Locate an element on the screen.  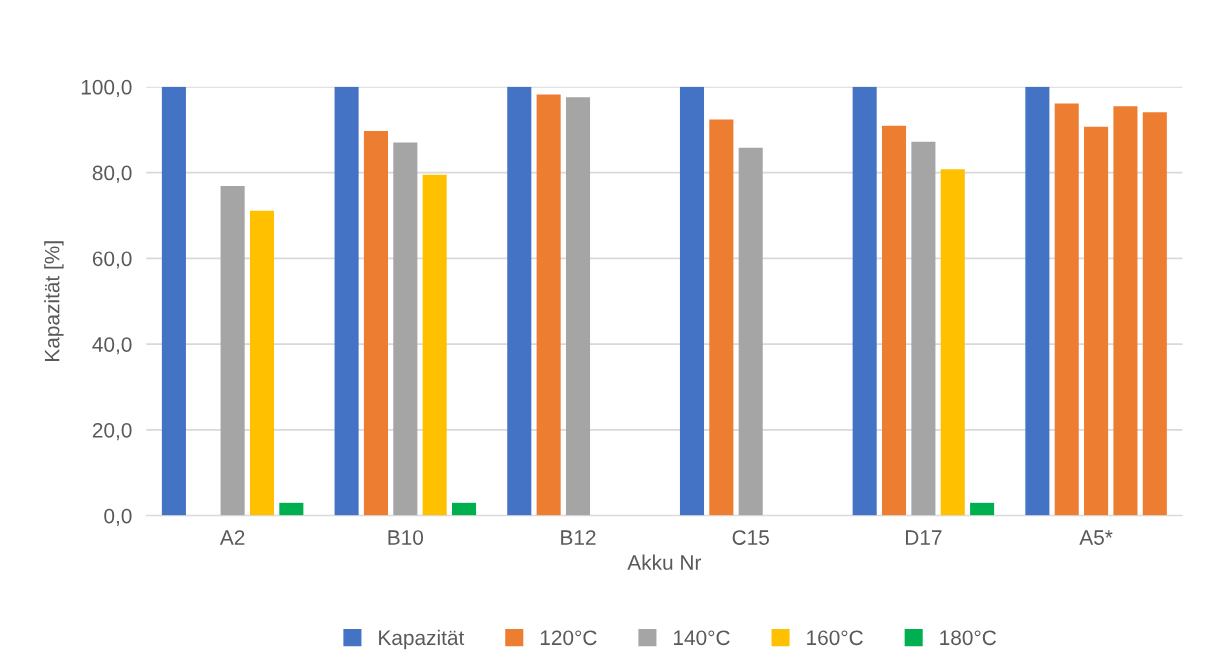
x-tick-label: A5* is located at coordinates (1096, 537).